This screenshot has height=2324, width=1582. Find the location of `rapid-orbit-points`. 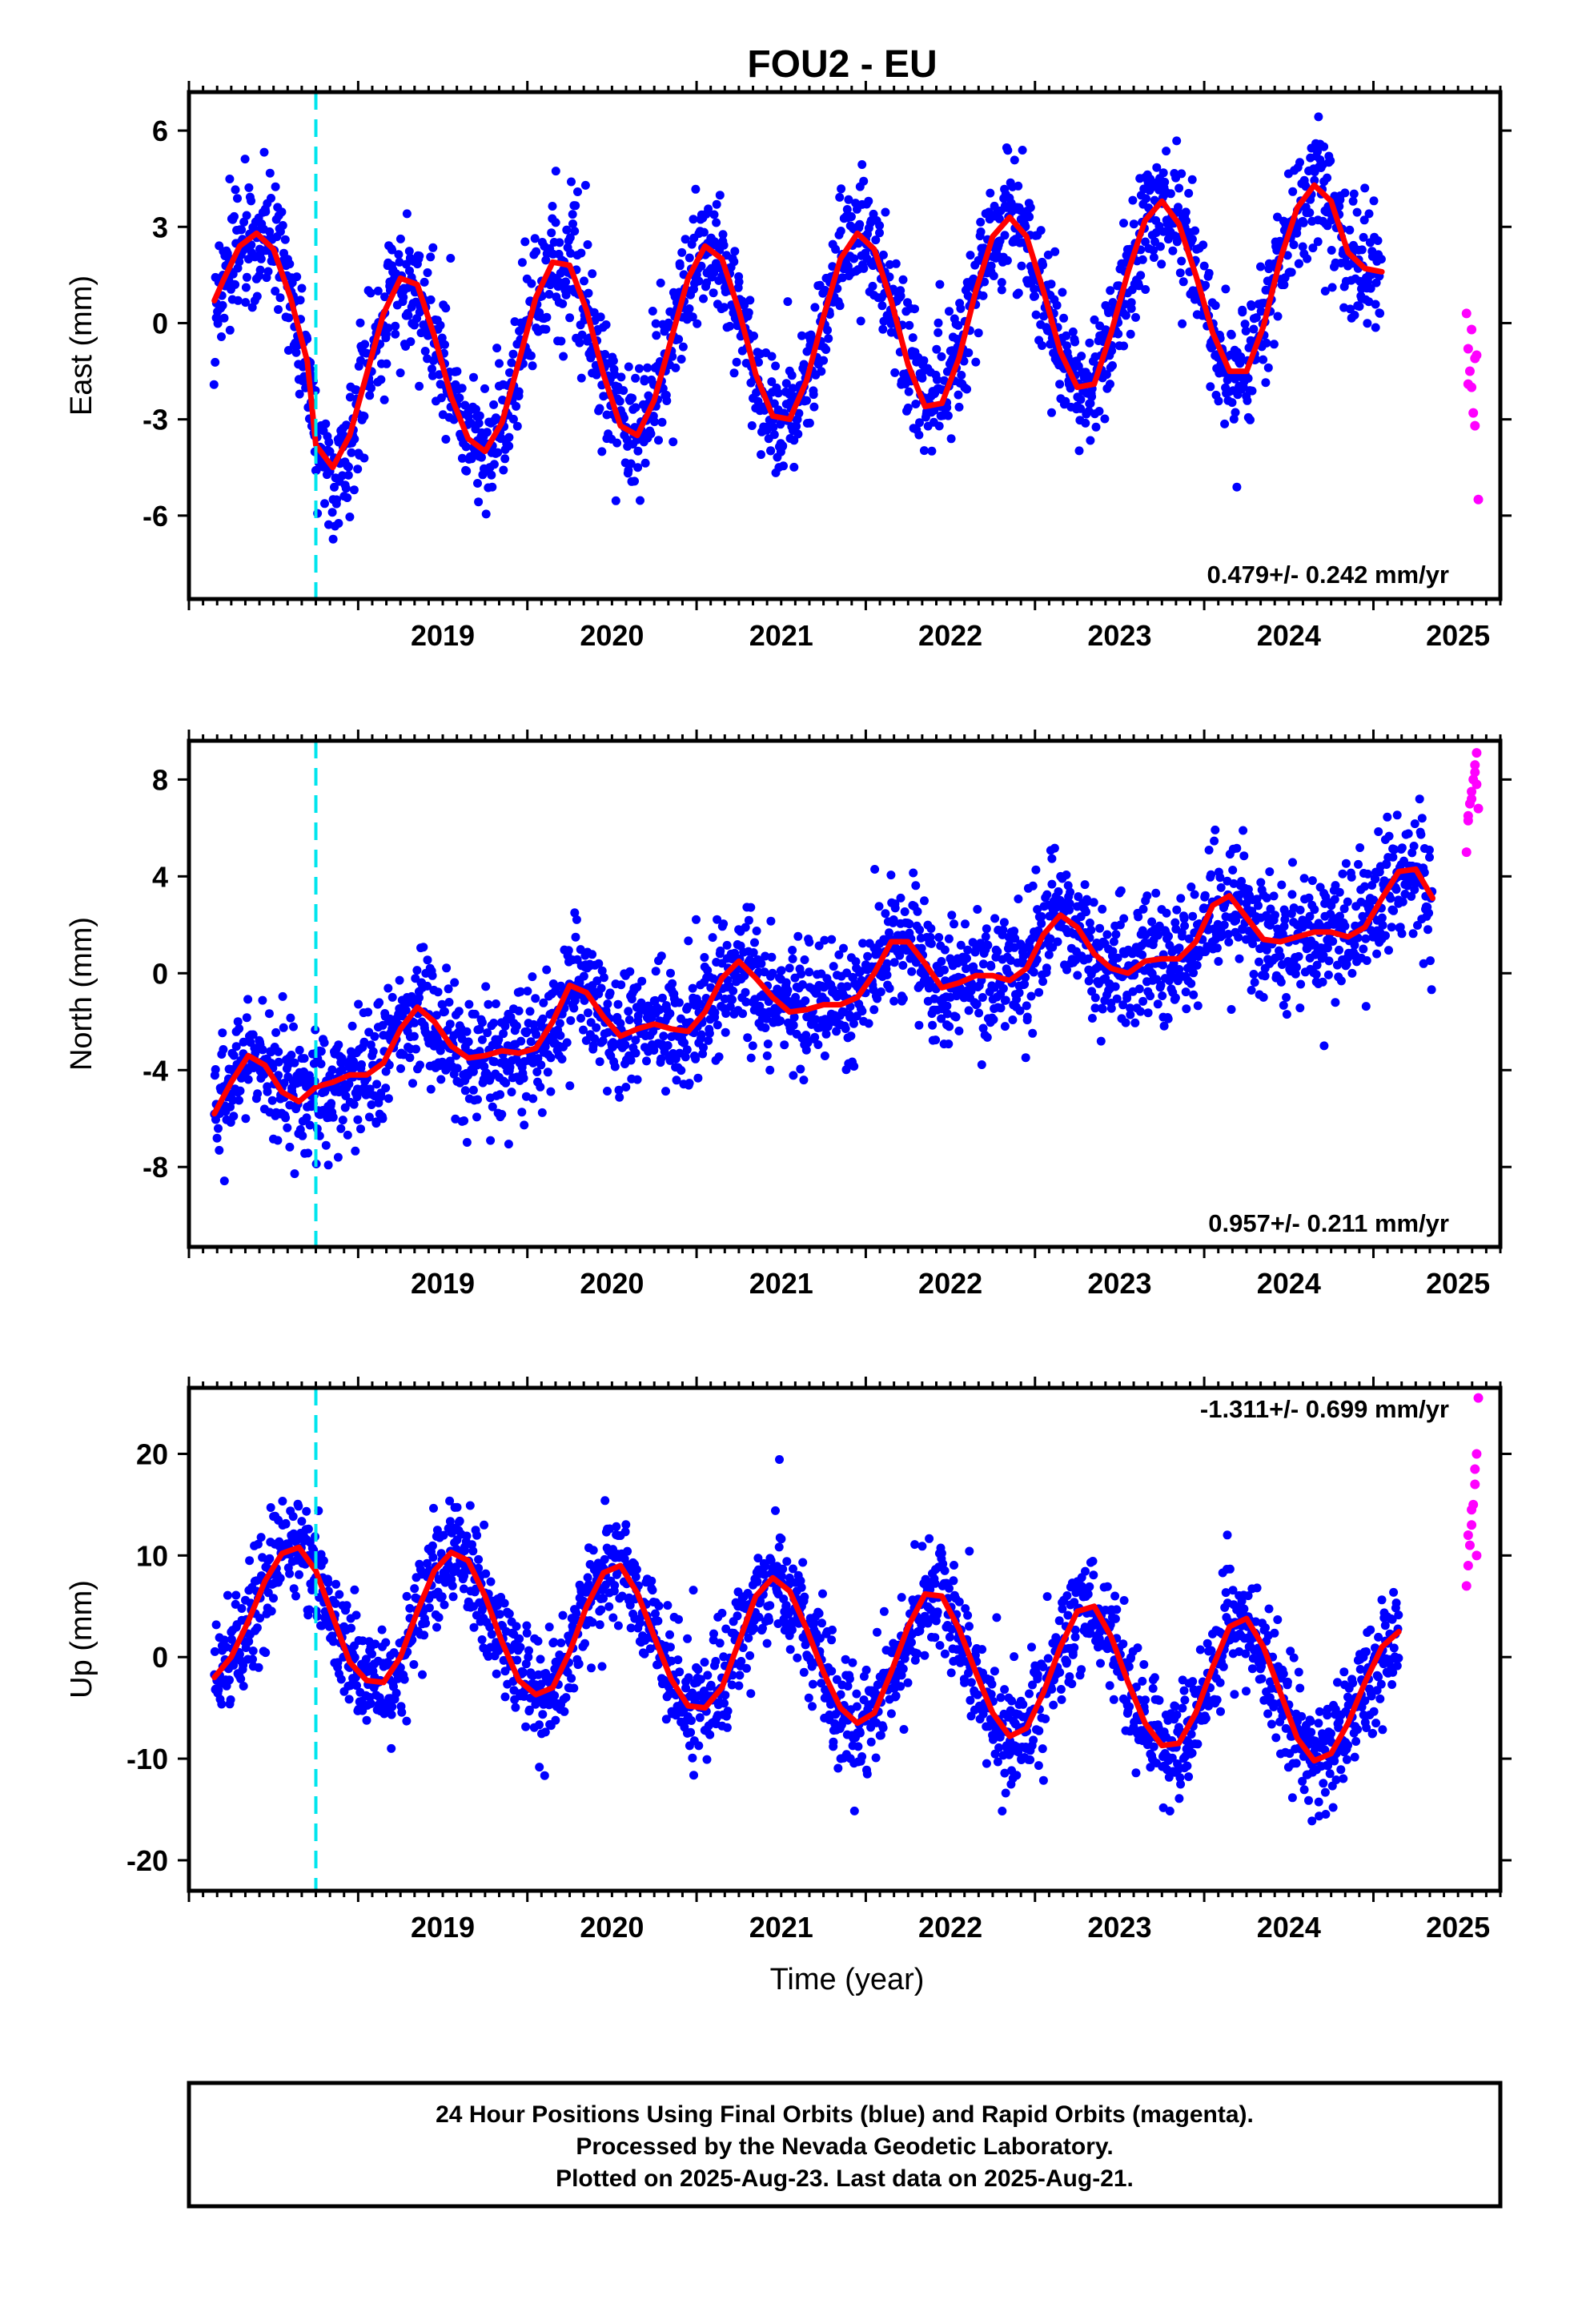

rapid-orbit-points is located at coordinates (1472, 803).